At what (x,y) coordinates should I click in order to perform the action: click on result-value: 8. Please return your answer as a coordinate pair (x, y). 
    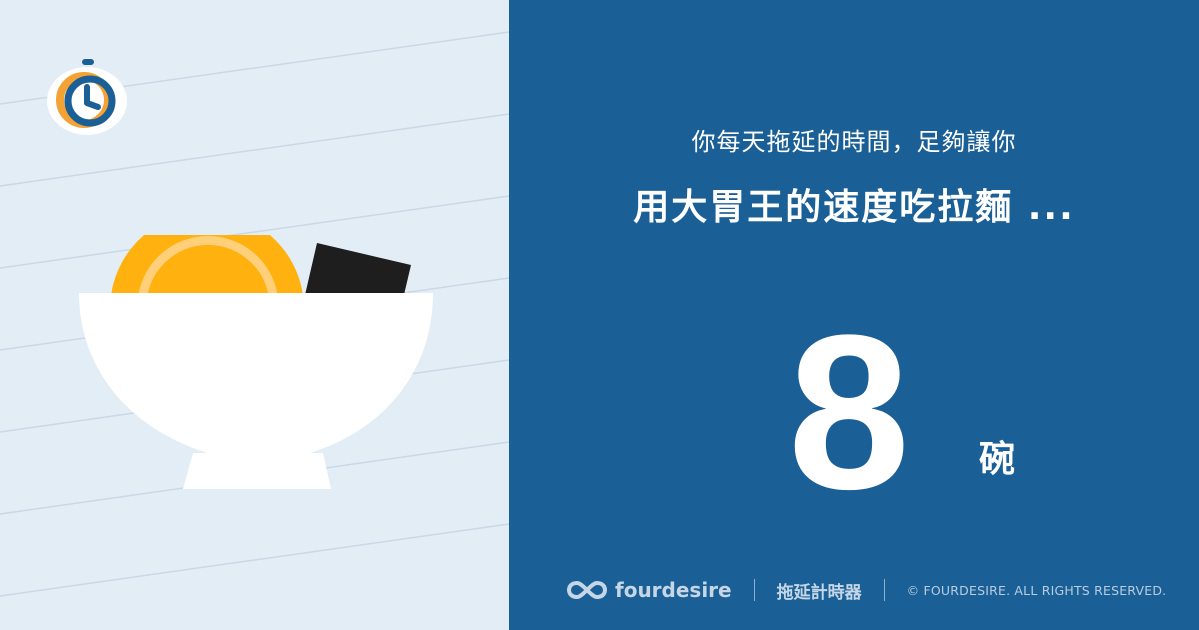
    Looking at the image, I should click on (849, 412).